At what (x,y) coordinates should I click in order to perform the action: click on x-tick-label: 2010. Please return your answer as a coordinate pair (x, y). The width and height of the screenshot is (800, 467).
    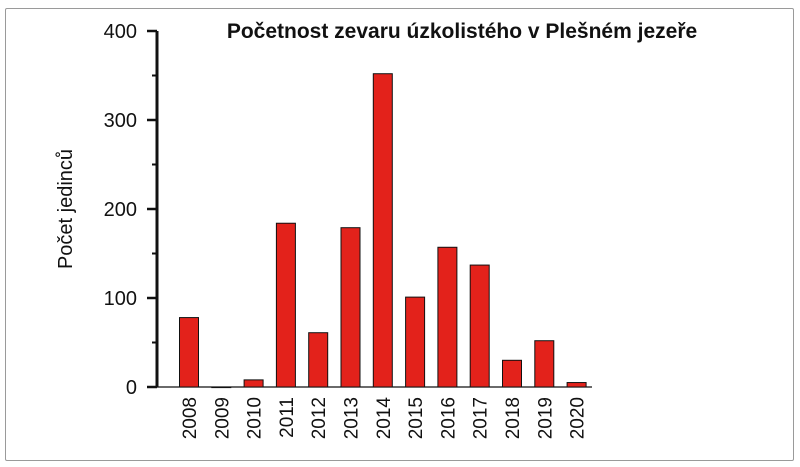
    Looking at the image, I should click on (255, 418).